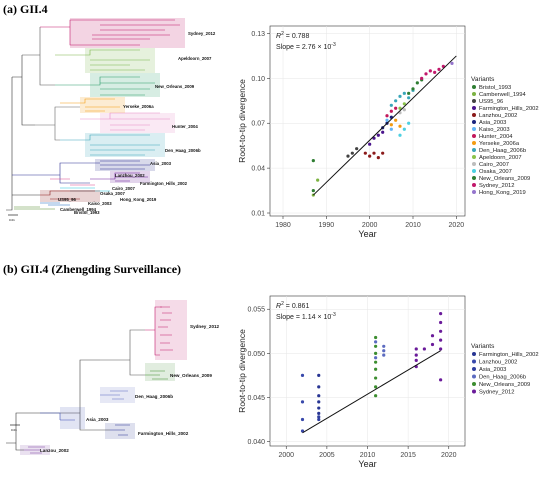  What do you see at coordinates (67, 199) in the screenshot?
I see `clade-label: US95_96` at bounding box center [67, 199].